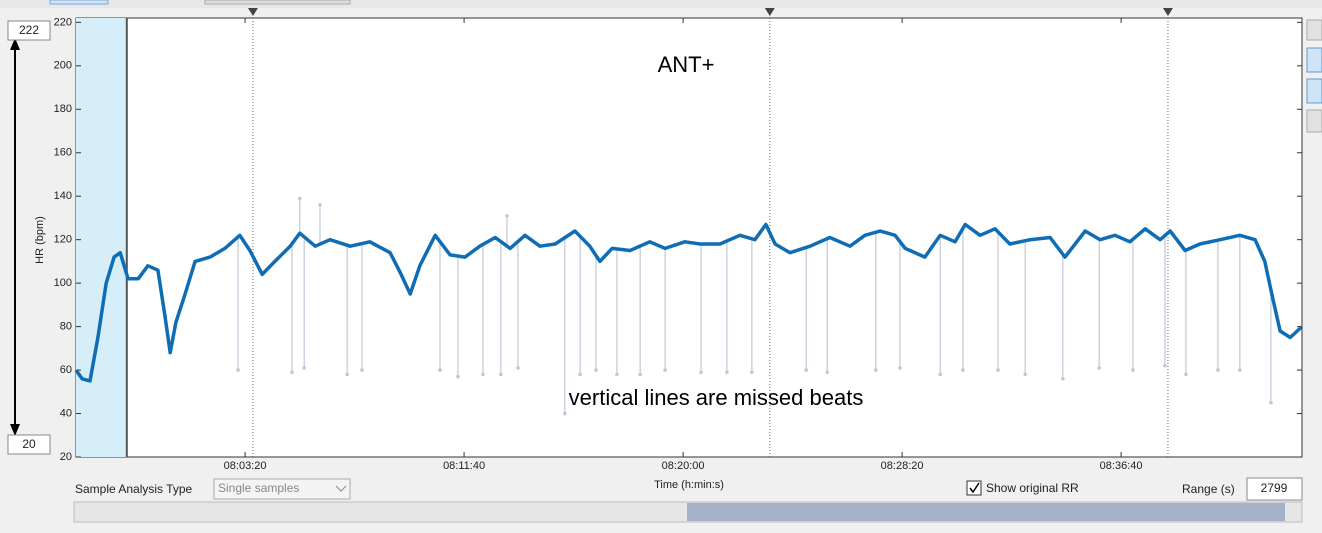  Describe the element at coordinates (66, 370) in the screenshot. I see `y-tick-label: 60` at that location.